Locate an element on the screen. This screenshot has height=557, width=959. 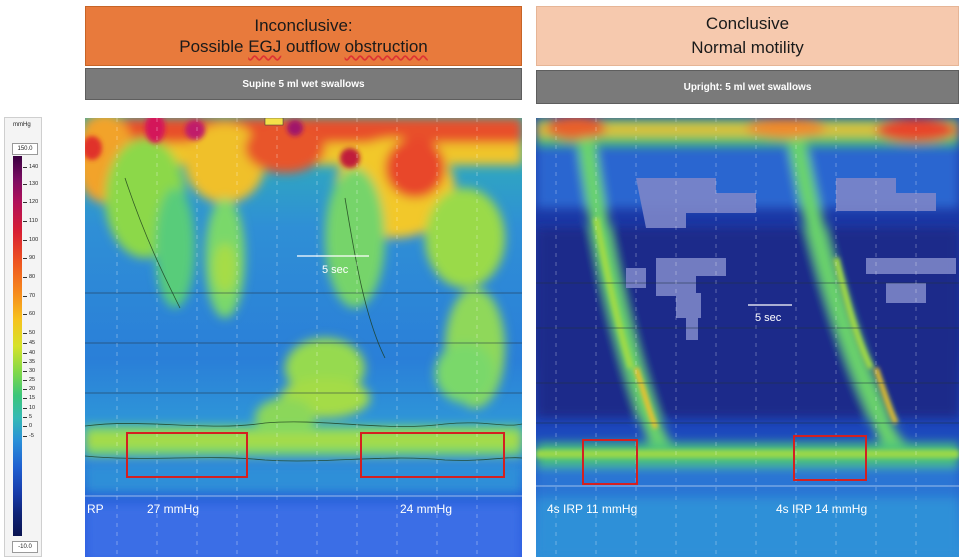
scale-tick-label: 20 is located at coordinates (32, 389).